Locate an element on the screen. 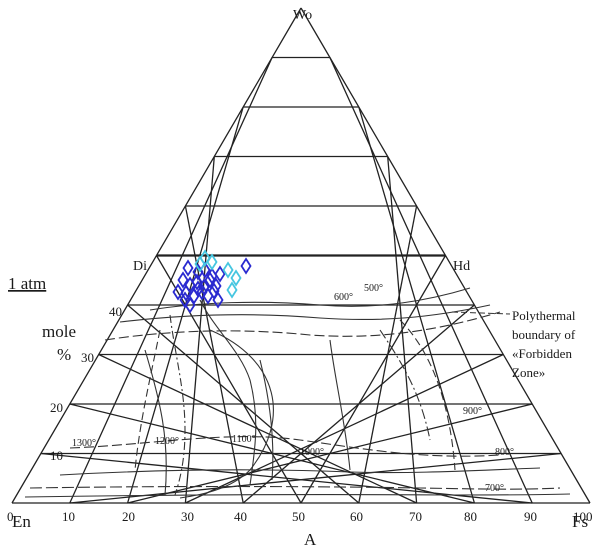 The height and width of the screenshot is (548, 598). bottom-tick: 20 is located at coordinates (128, 516).